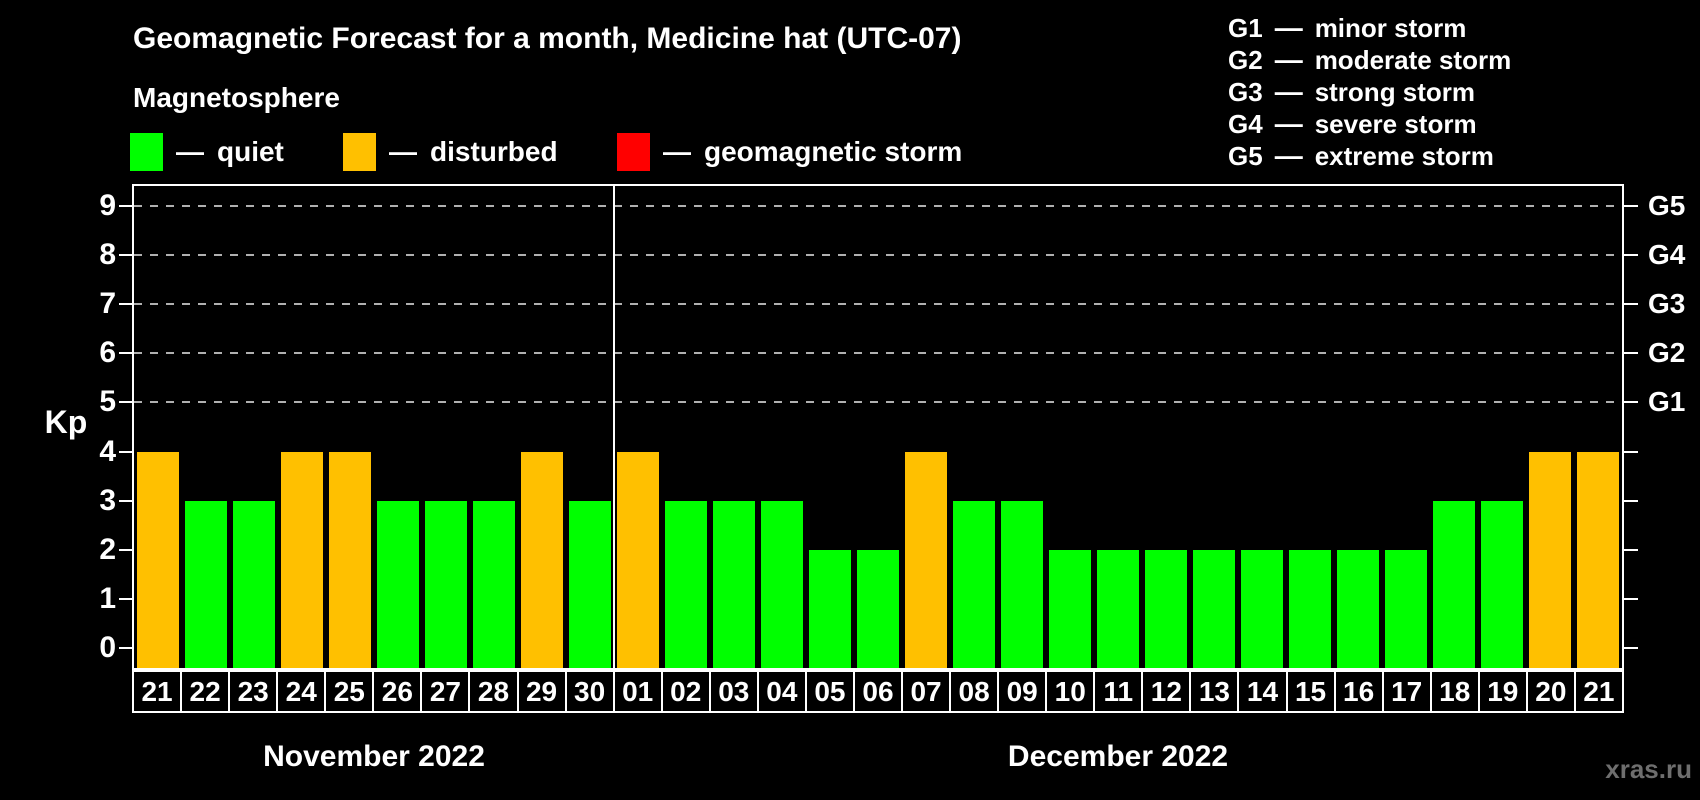 The width and height of the screenshot is (1700, 800). Describe the element at coordinates (107, 648) in the screenshot. I see `y-tick-label: 0` at that location.